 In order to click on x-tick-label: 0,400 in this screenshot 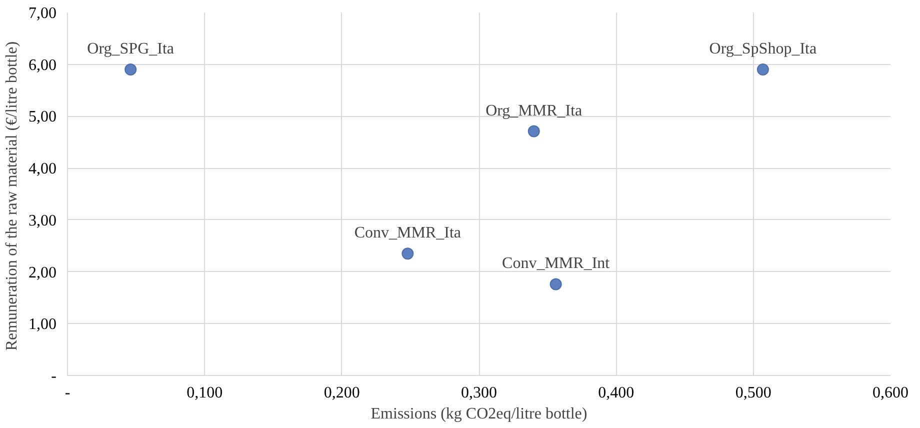, I will do `click(616, 393)`.